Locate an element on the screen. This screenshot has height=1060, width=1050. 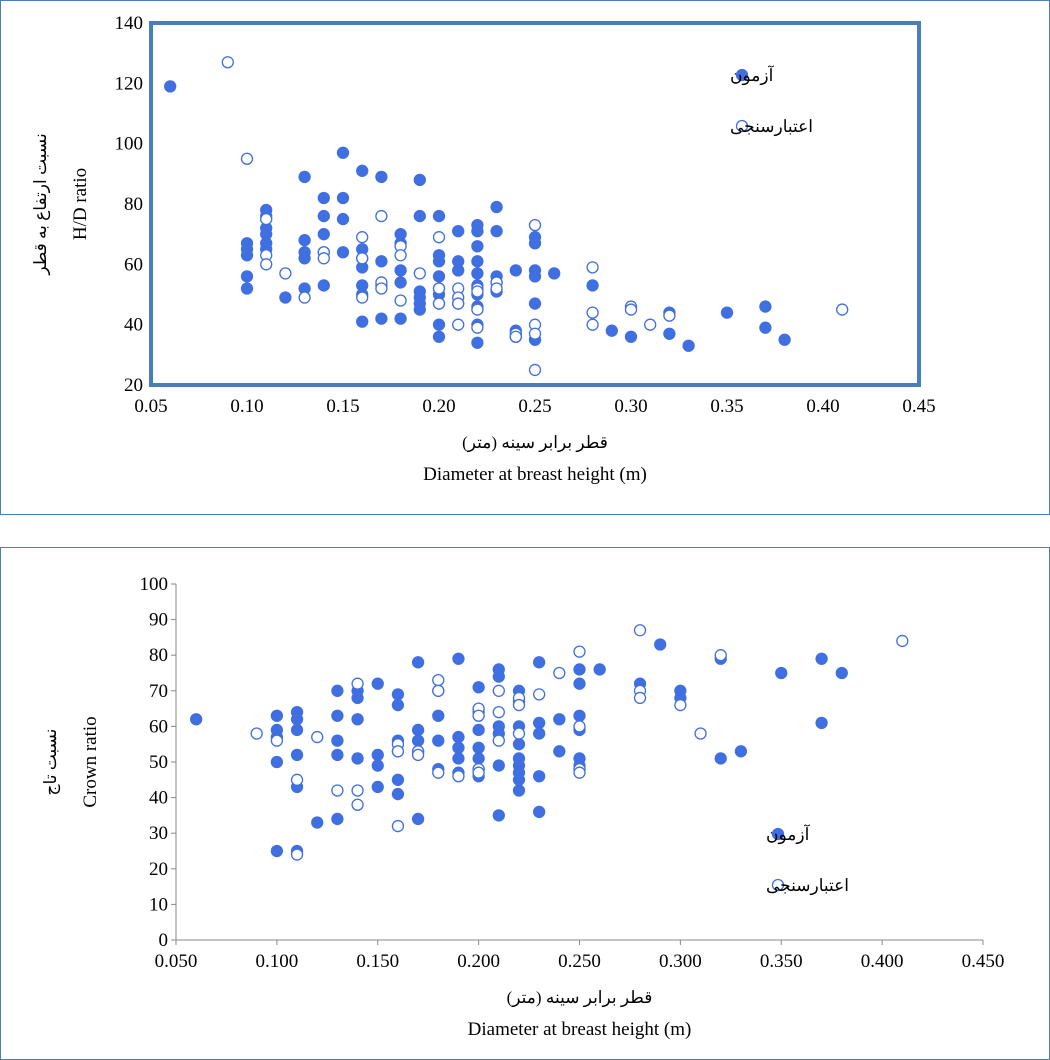
y-tick-label: 70 is located at coordinates (158, 691).